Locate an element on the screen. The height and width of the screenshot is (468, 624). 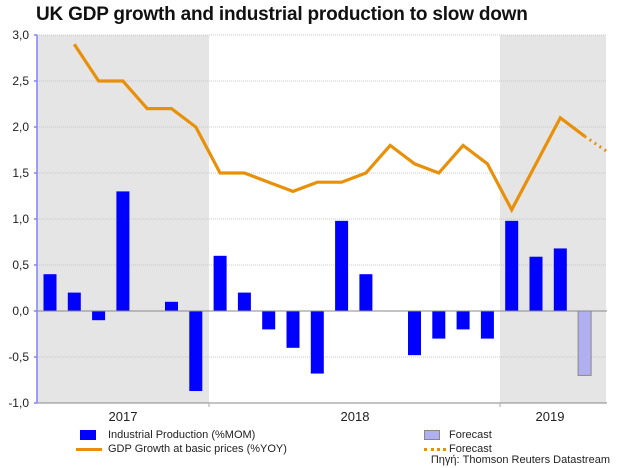
y-tick-label: 3,0 is located at coordinates (20, 35).